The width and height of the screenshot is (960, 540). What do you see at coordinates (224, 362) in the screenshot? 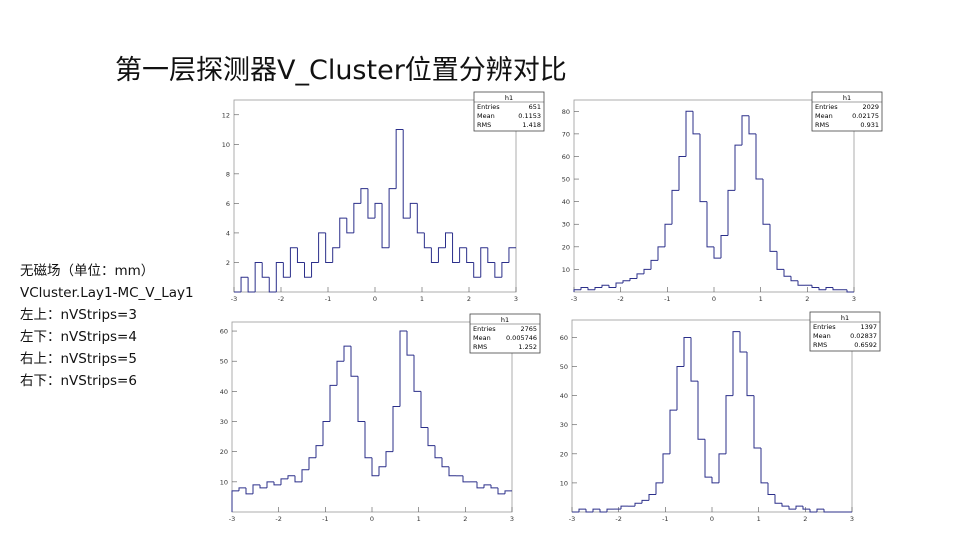
I see `y-tick-label: 50` at bounding box center [224, 362].